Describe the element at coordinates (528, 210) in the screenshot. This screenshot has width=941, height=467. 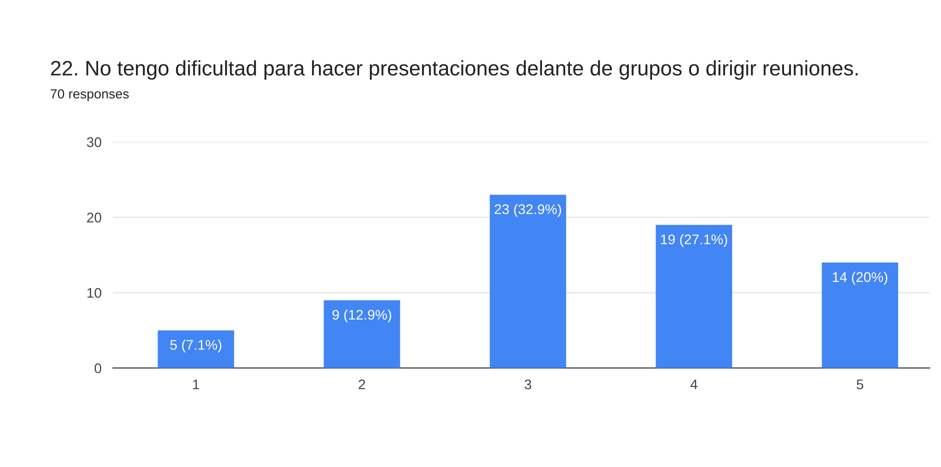
I see `data-label: 23 (32.9%)` at that location.